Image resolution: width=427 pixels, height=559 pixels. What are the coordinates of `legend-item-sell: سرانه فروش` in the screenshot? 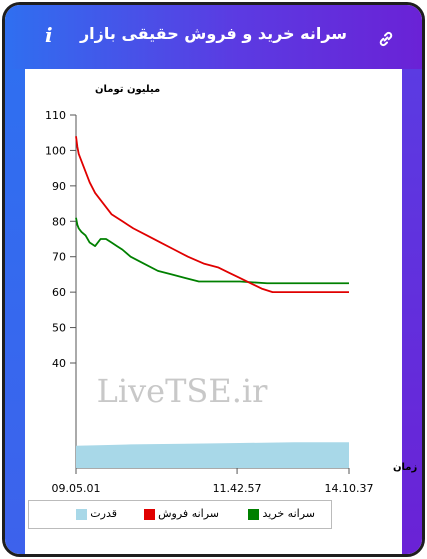 It's located at (181, 513).